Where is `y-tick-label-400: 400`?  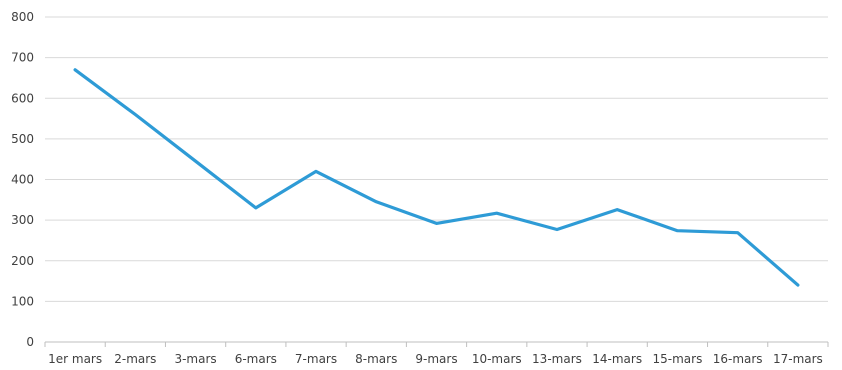
y-tick-label-400: 400 is located at coordinates (22, 180).